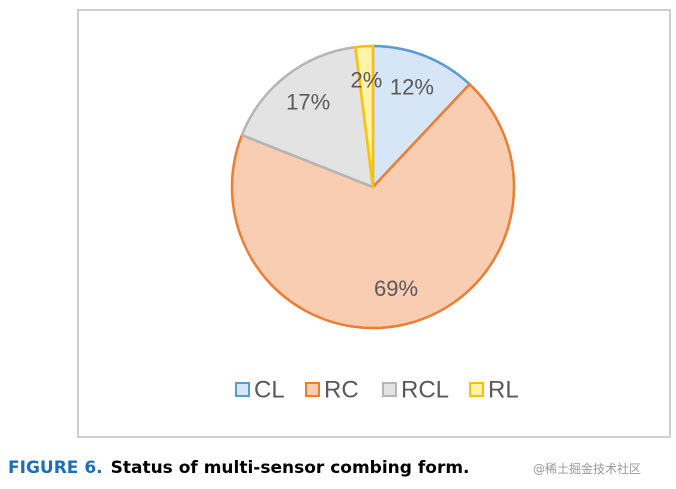 The width and height of the screenshot is (676, 489). What do you see at coordinates (308, 101) in the screenshot?
I see `data-label: 17%` at bounding box center [308, 101].